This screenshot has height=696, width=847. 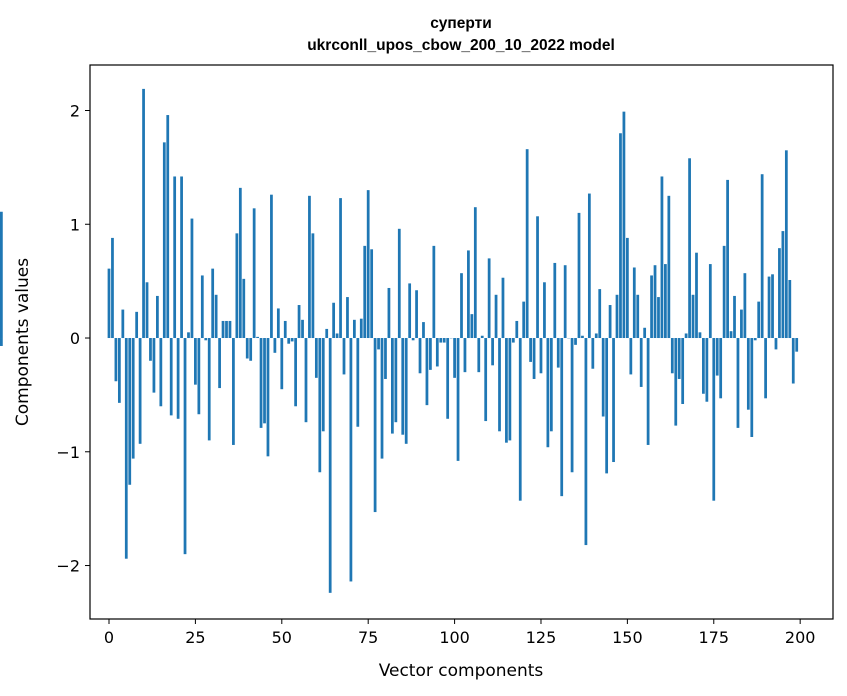 What do you see at coordinates (109, 637) in the screenshot?
I see `x-tick-label: 0` at bounding box center [109, 637].